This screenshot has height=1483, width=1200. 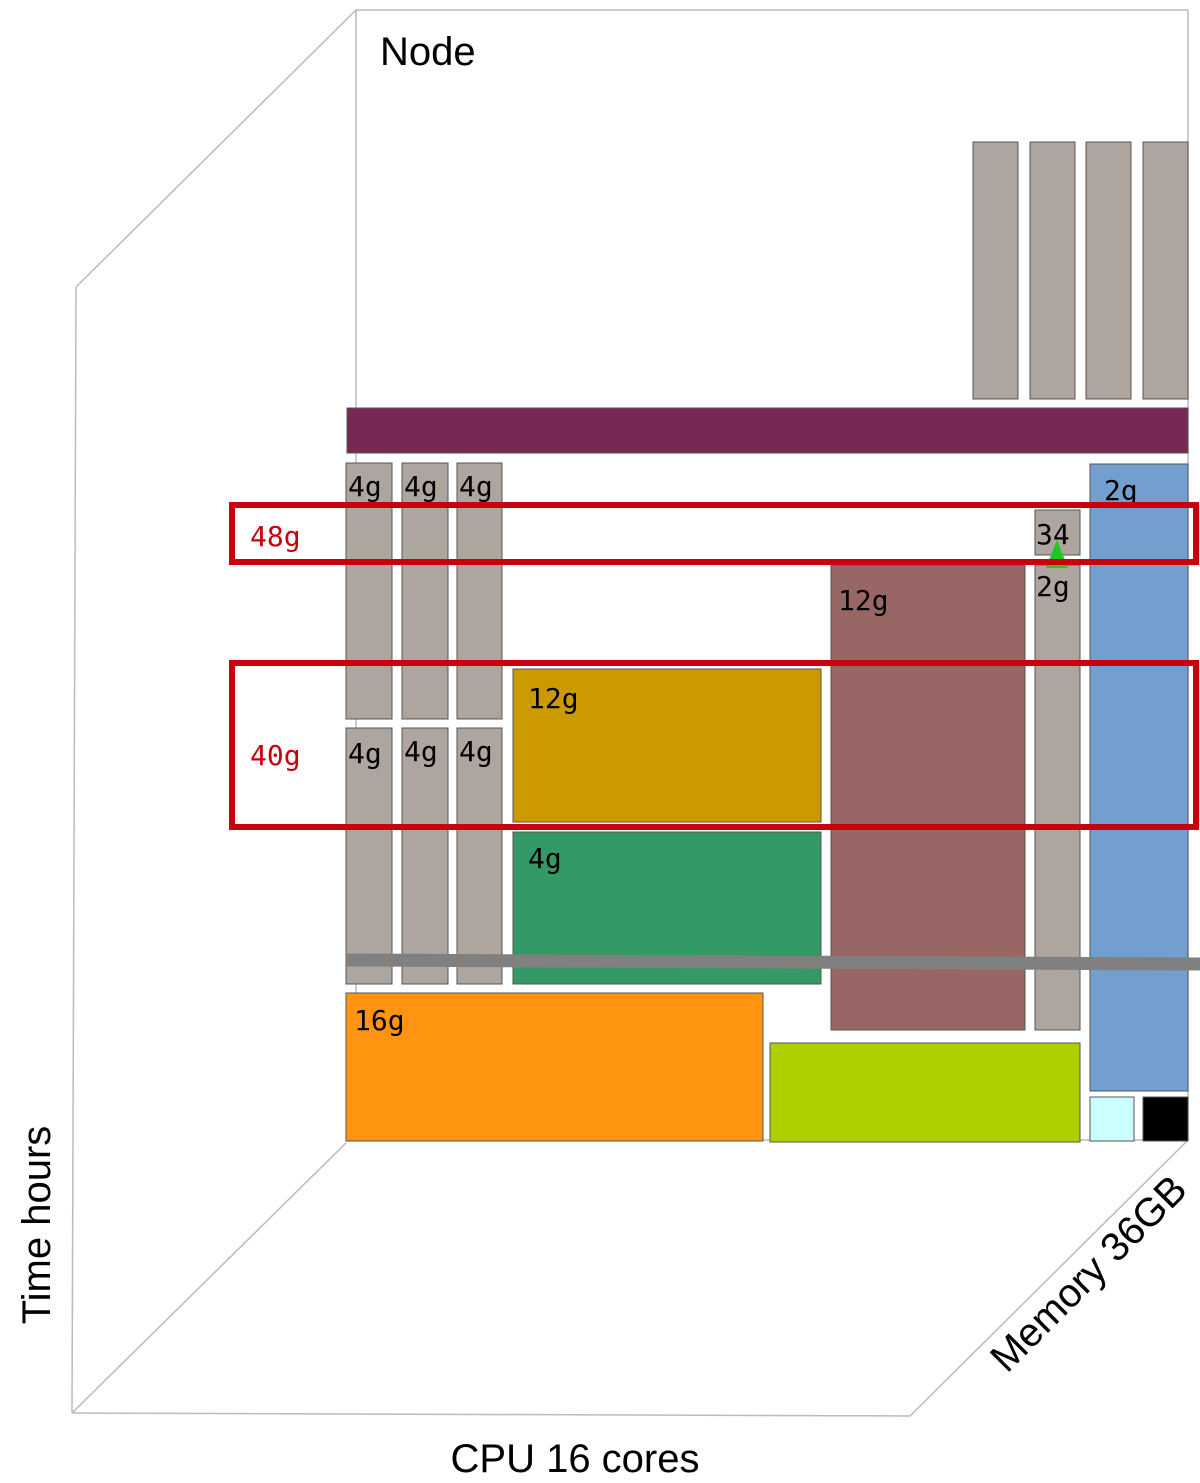 I want to click on axis-label: Memory 36GB, so click(x=1088, y=1273).